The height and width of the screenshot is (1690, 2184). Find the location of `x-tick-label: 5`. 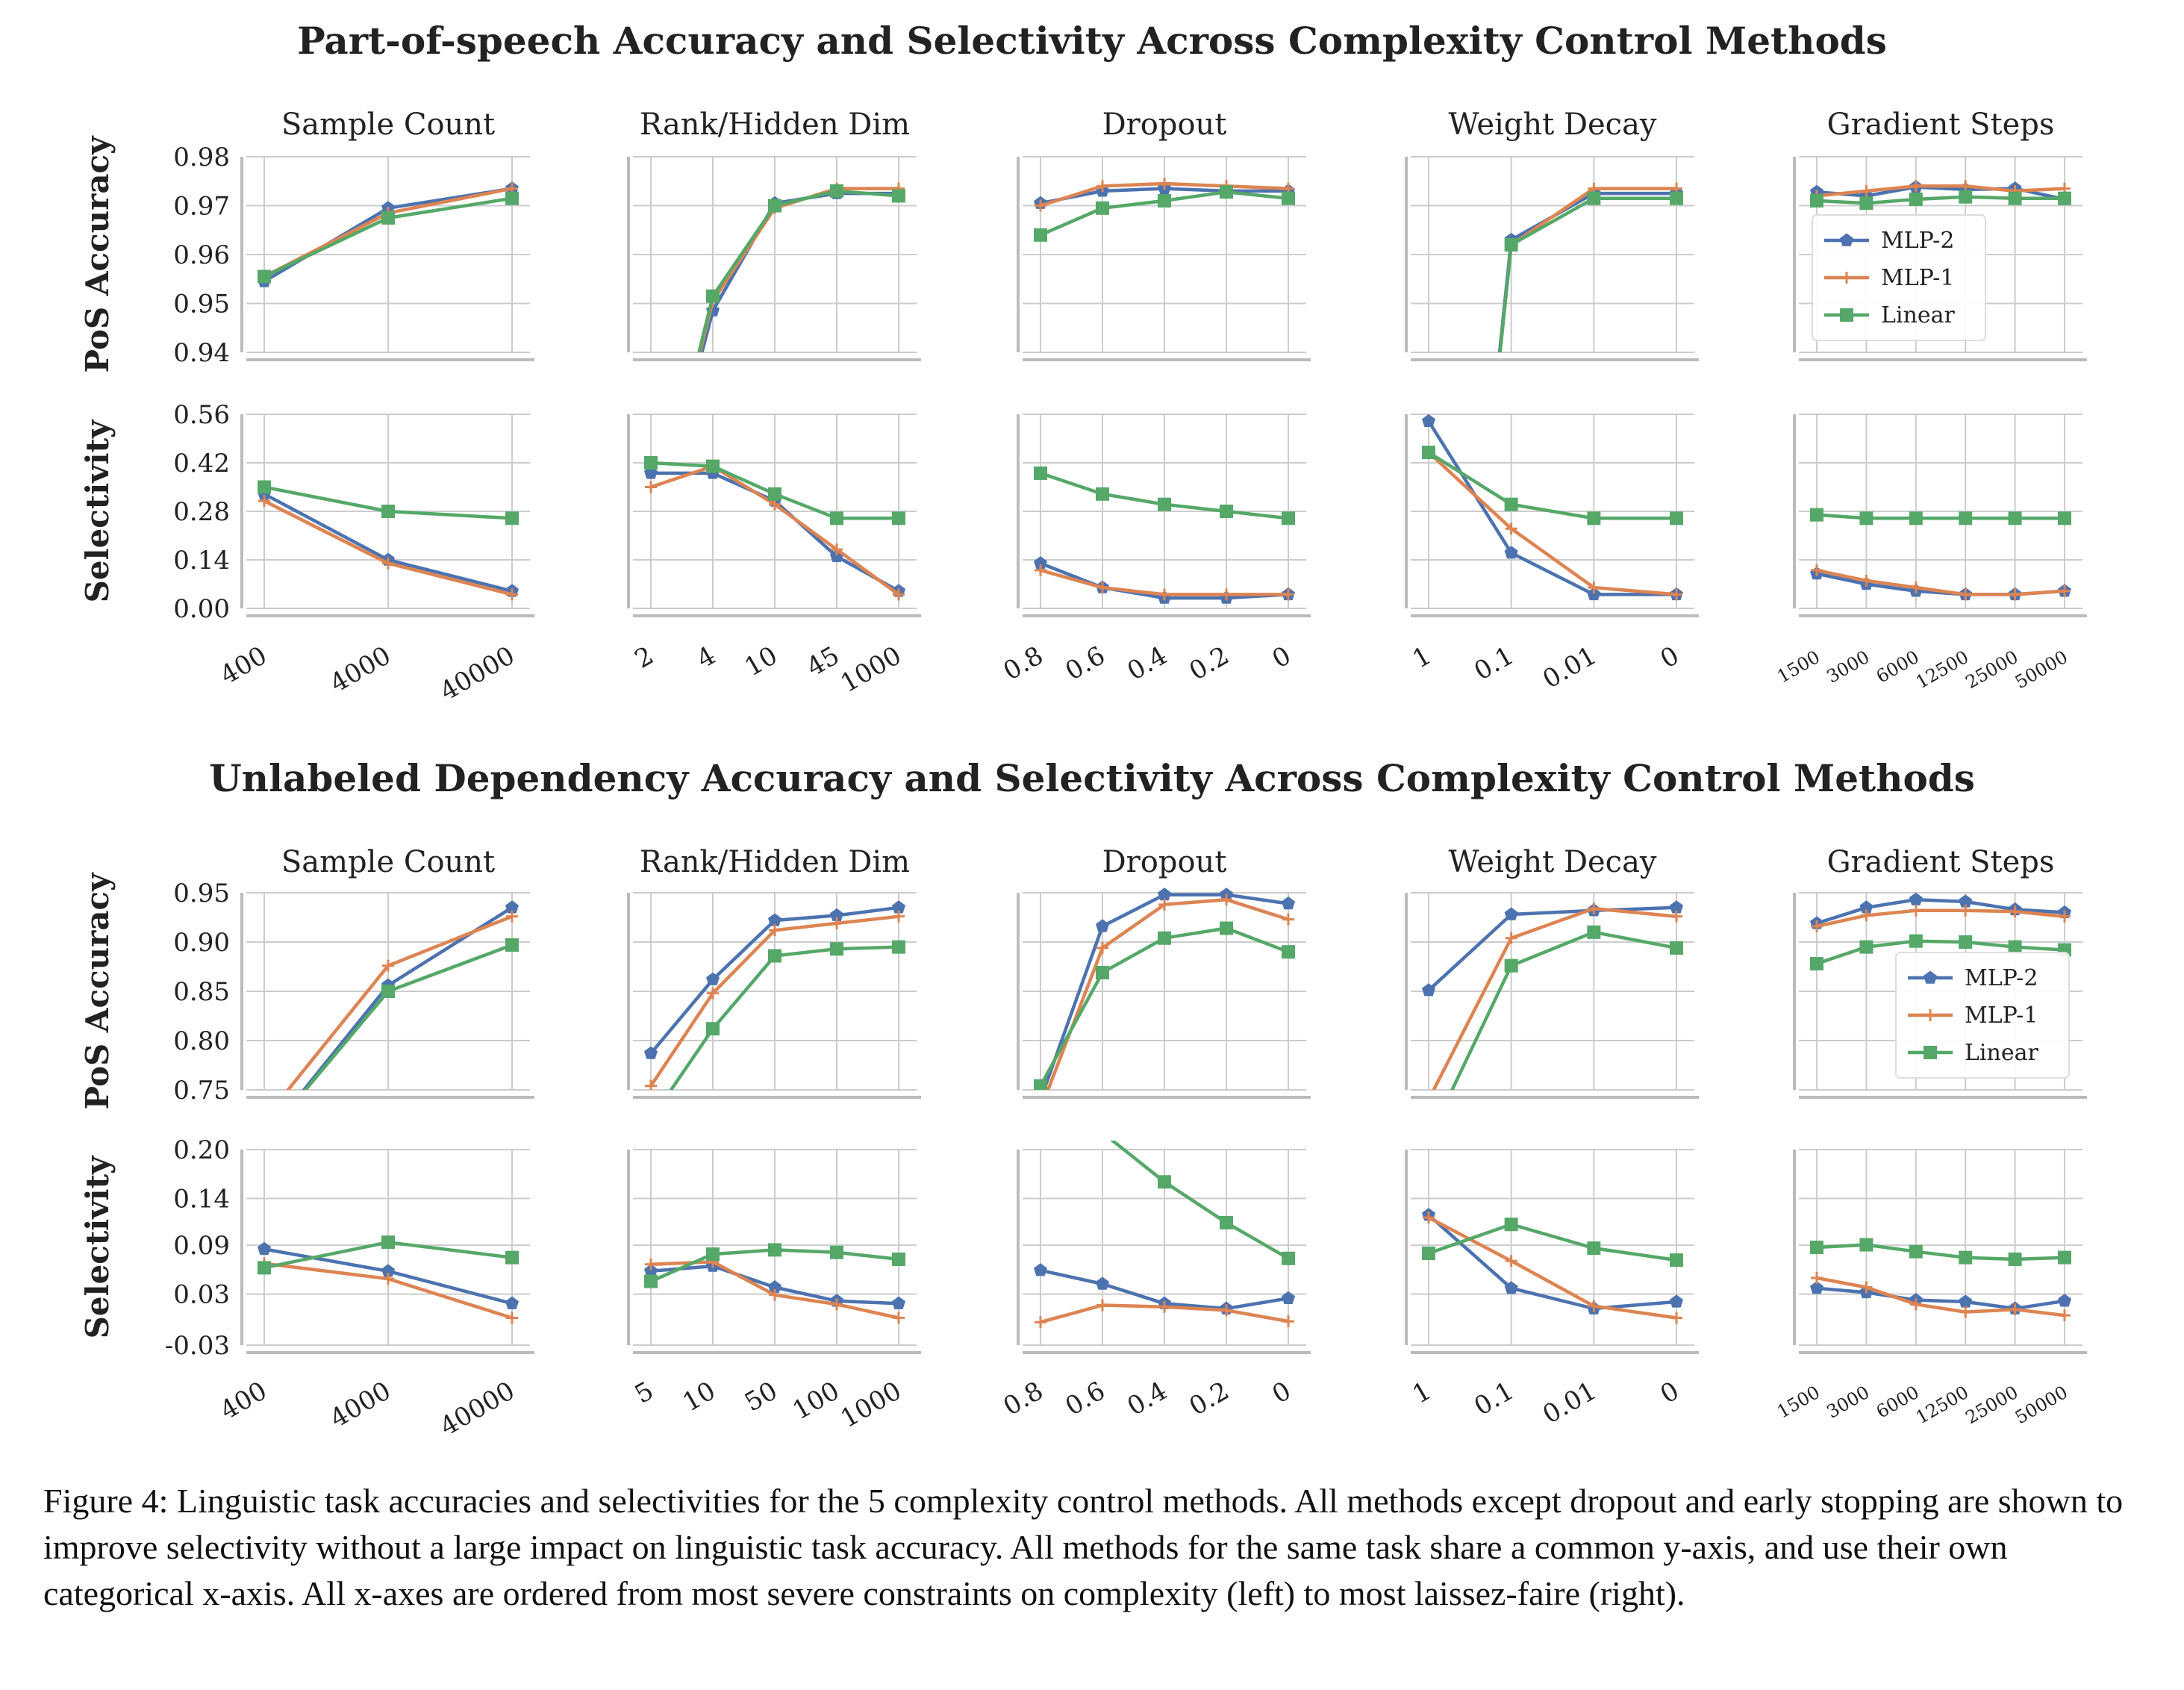

x-tick-label: 5 is located at coordinates (644, 1392).